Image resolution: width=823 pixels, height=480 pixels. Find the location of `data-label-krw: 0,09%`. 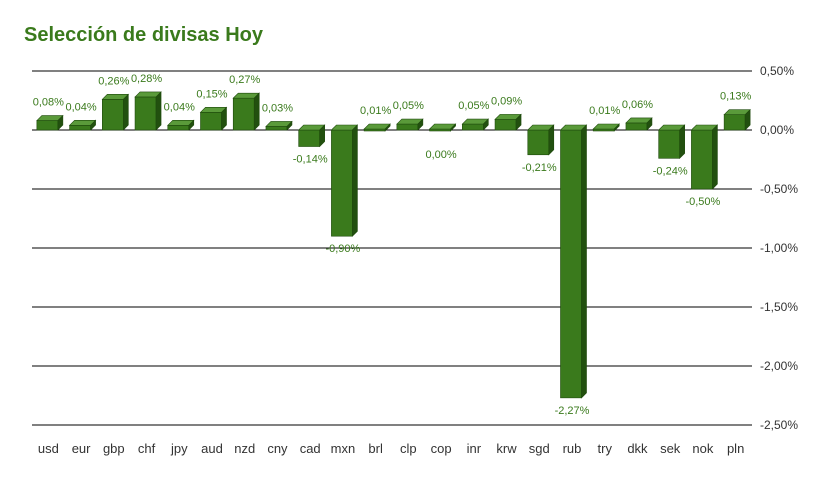

data-label-krw: 0,09% is located at coordinates (506, 101).